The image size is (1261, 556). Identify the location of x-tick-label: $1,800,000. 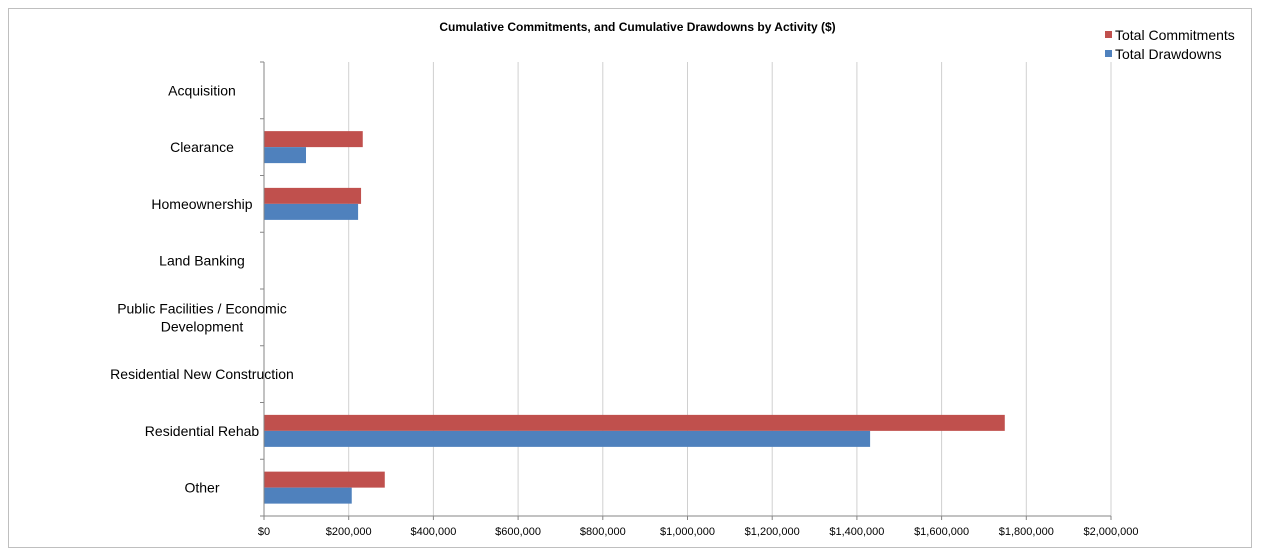
(1026, 532).